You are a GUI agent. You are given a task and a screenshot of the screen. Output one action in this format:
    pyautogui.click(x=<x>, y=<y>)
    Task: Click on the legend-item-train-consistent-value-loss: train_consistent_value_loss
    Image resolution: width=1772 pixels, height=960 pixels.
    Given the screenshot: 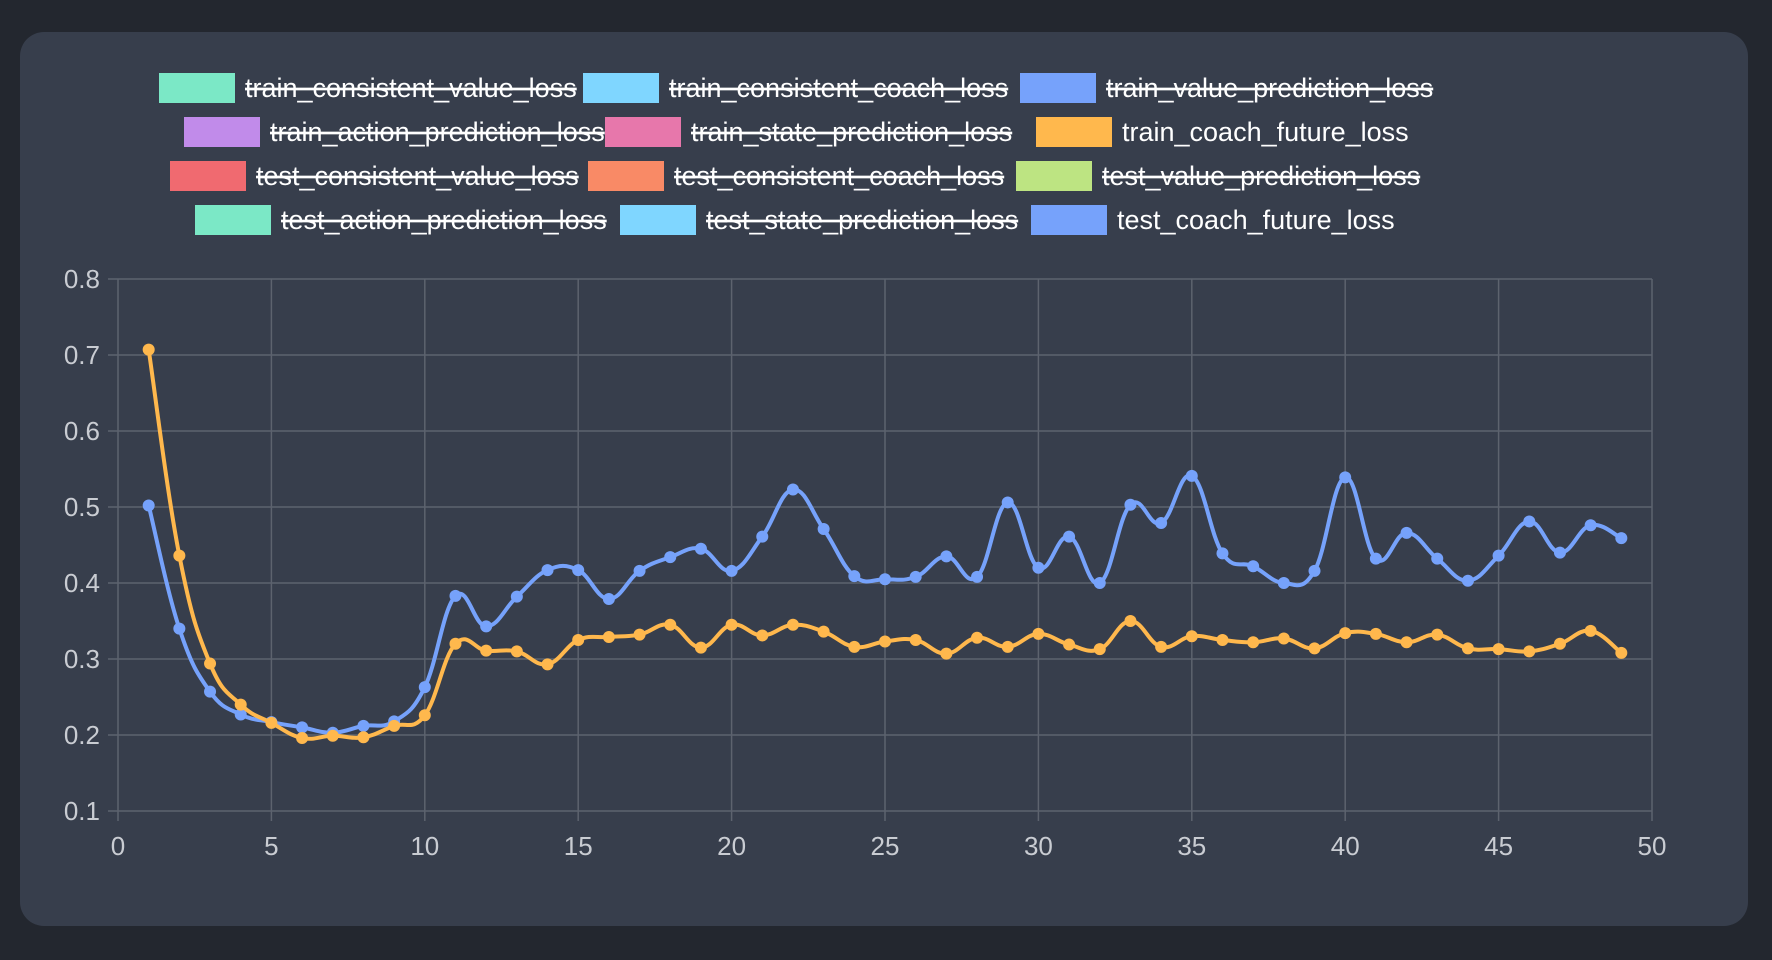 What is the action you would take?
    pyautogui.click(x=368, y=88)
    